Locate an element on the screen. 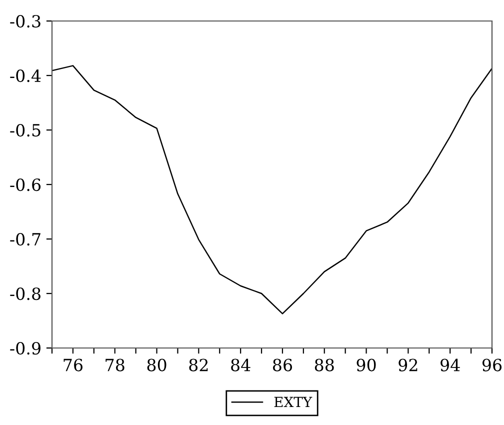 The height and width of the screenshot is (425, 504). x-tick-label: 96 is located at coordinates (492, 365).